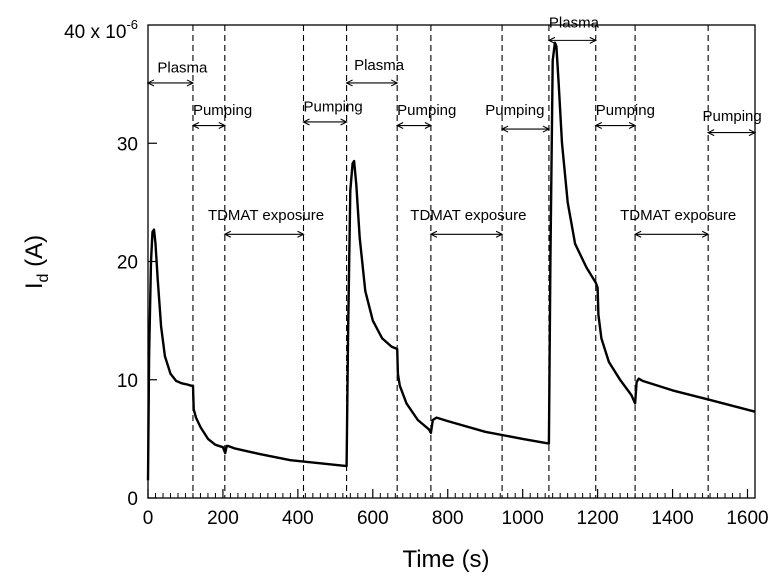 Image resolution: width=771 pixels, height=579 pixels. What do you see at coordinates (672, 518) in the screenshot?
I see `x-tick-label: 1400` at bounding box center [672, 518].